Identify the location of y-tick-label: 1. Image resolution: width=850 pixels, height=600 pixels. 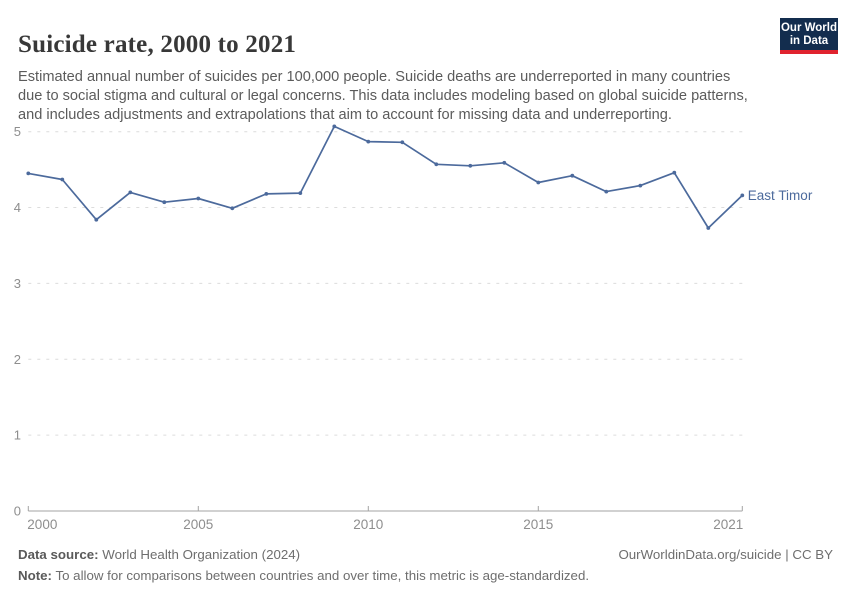
(17, 435).